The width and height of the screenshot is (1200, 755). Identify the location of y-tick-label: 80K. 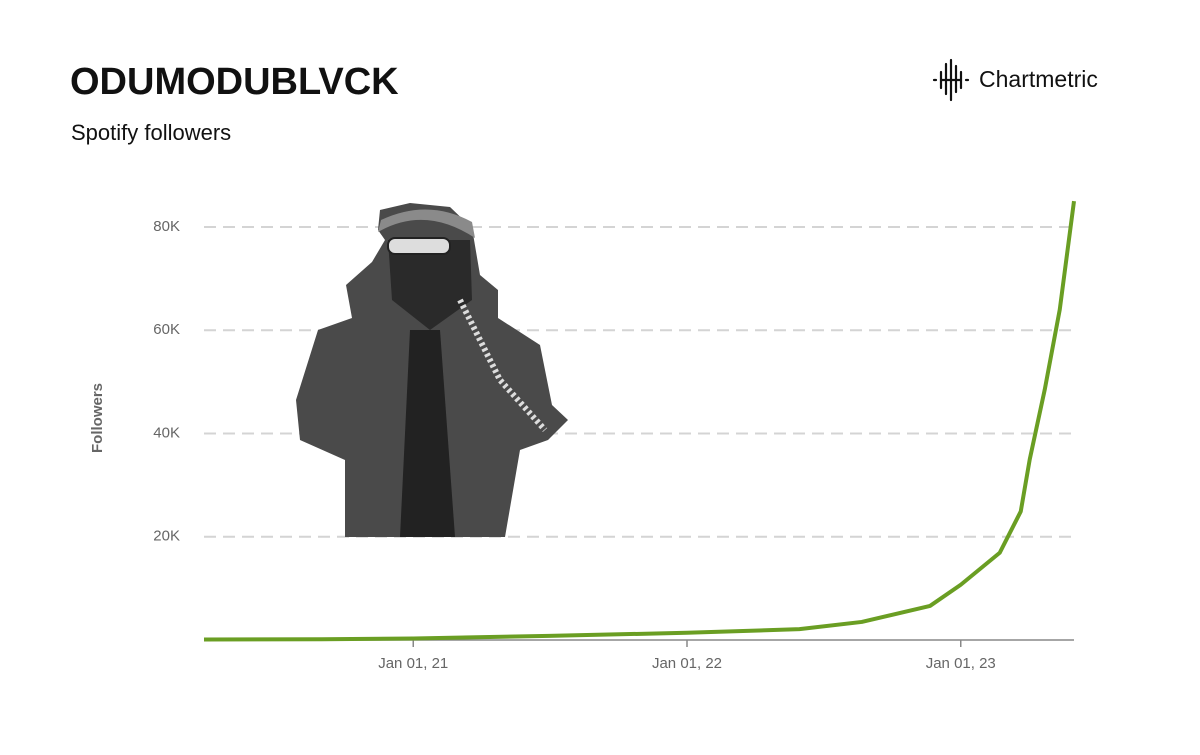
(166, 226).